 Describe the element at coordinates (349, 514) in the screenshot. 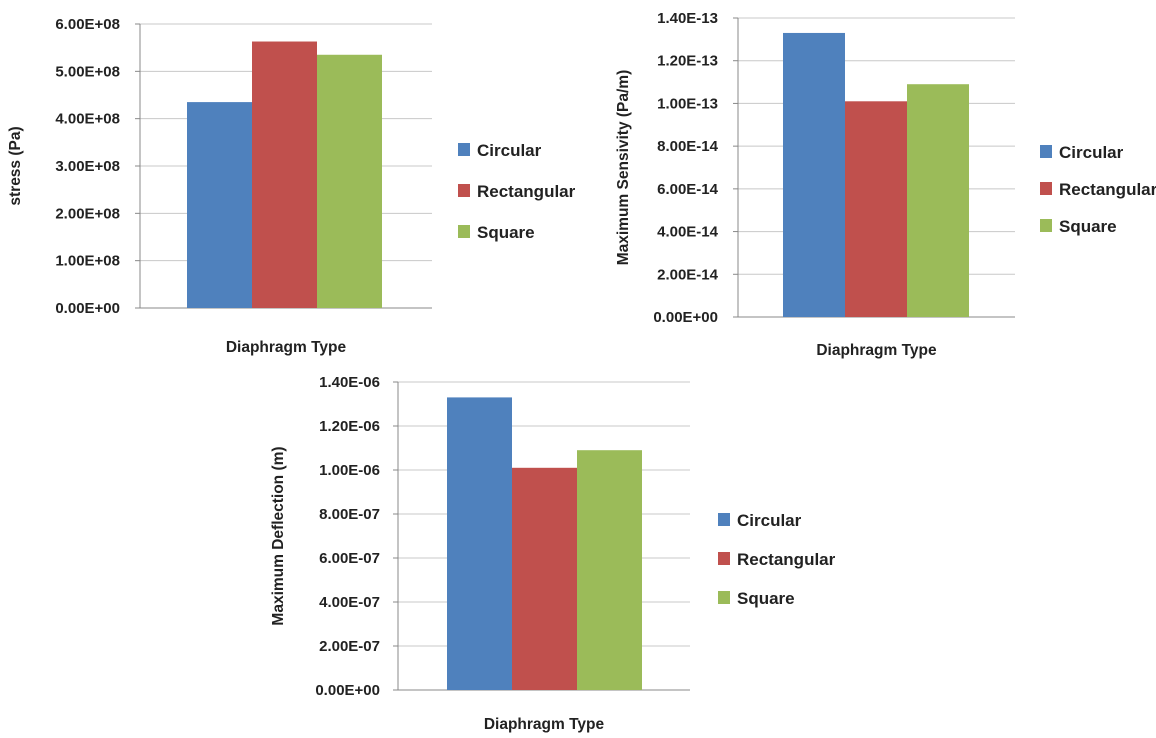

I see `y-tick-label: 8.00E-07` at that location.